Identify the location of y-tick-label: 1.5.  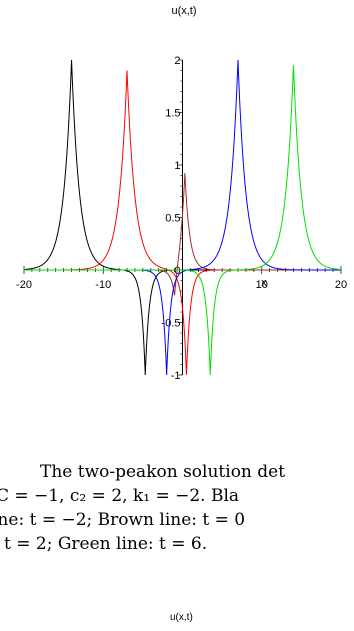
(172, 114).